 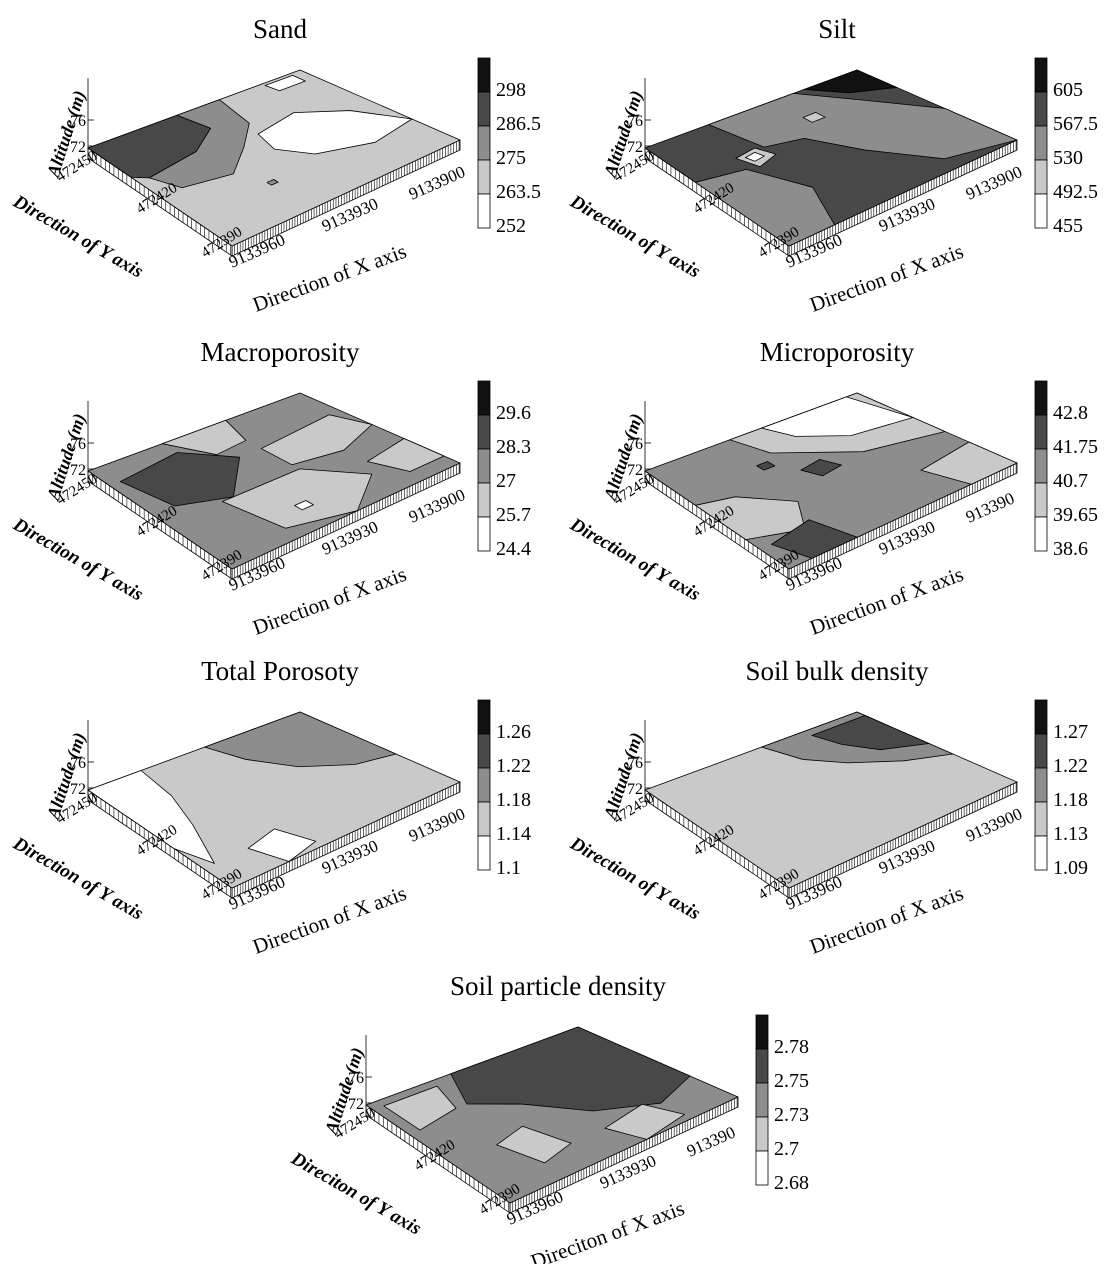 What do you see at coordinates (786, 1149) in the screenshot?
I see `legend-level-label: 2.7` at bounding box center [786, 1149].